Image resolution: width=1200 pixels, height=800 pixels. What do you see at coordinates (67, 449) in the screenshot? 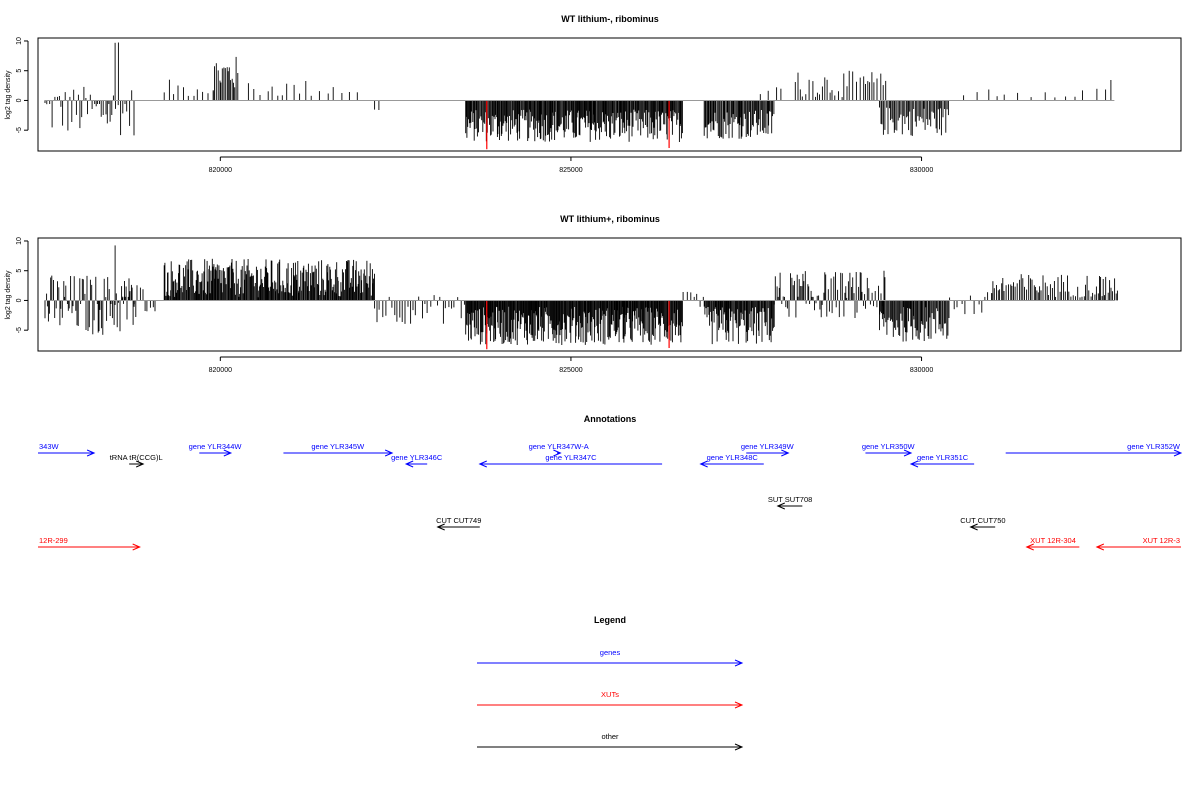
I see `annotation-feature: 343W` at bounding box center [67, 449].